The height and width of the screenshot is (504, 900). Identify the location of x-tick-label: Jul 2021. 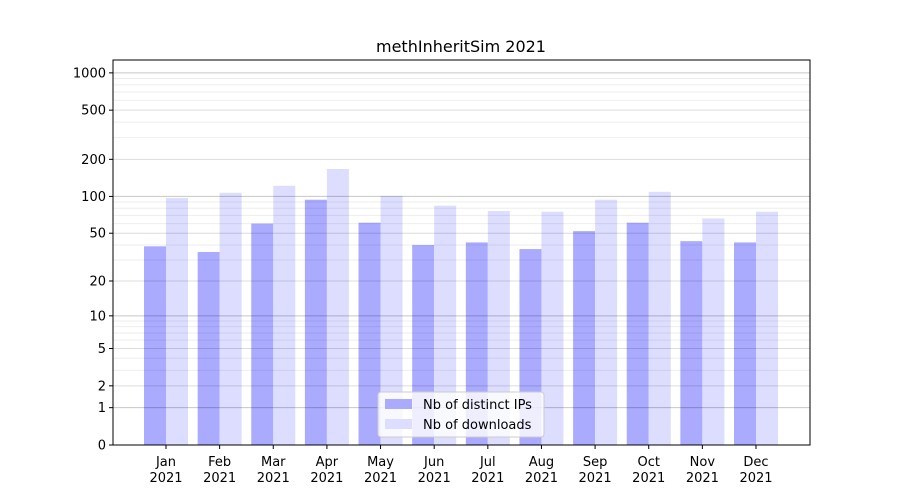
(487, 470).